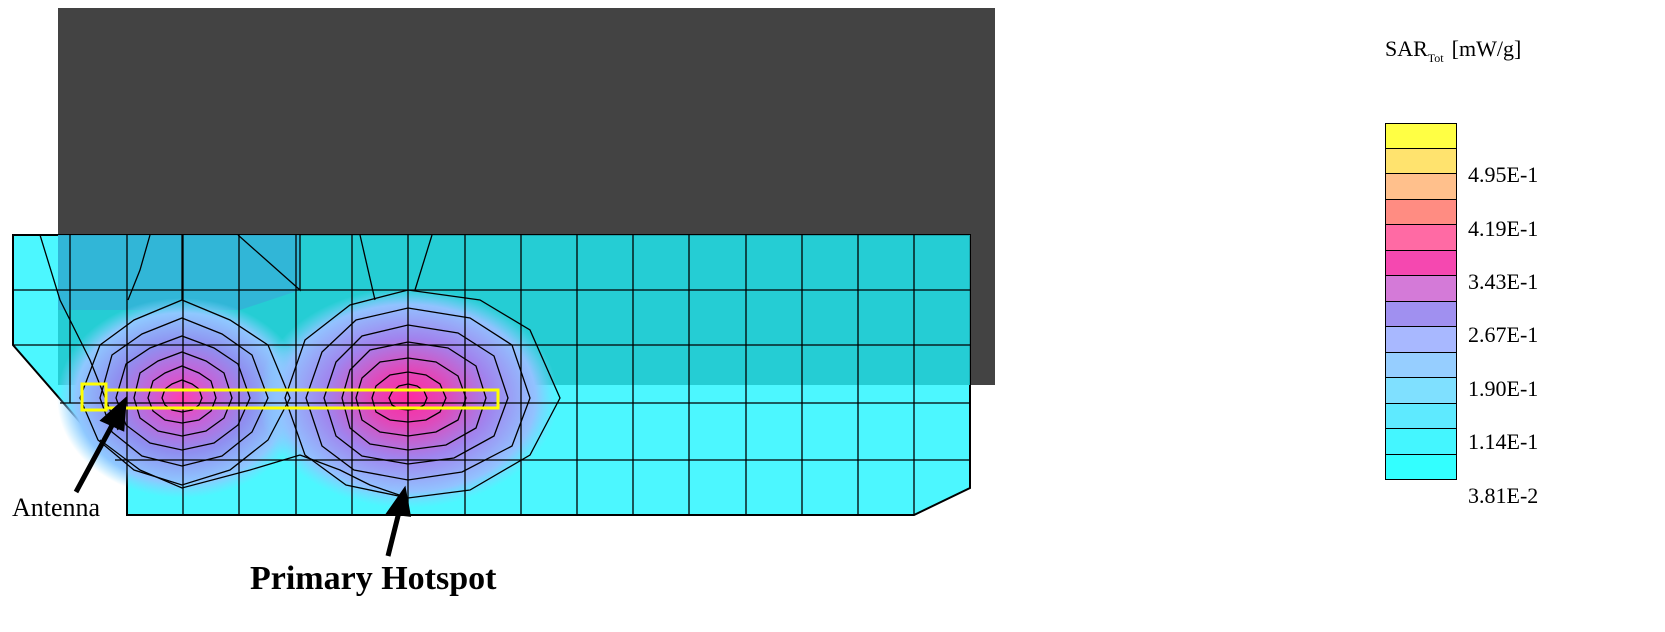 The width and height of the screenshot is (1665, 632). Describe the element at coordinates (1503, 228) in the screenshot. I see `color-scale-tick-label: 4.19E-1` at that location.